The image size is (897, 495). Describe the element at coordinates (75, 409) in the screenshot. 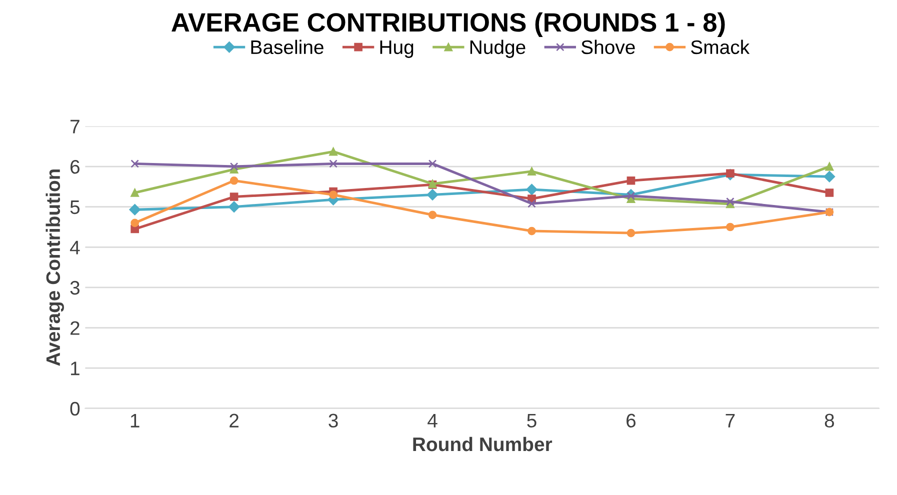

I see `y-tick-label: 0` at that location.